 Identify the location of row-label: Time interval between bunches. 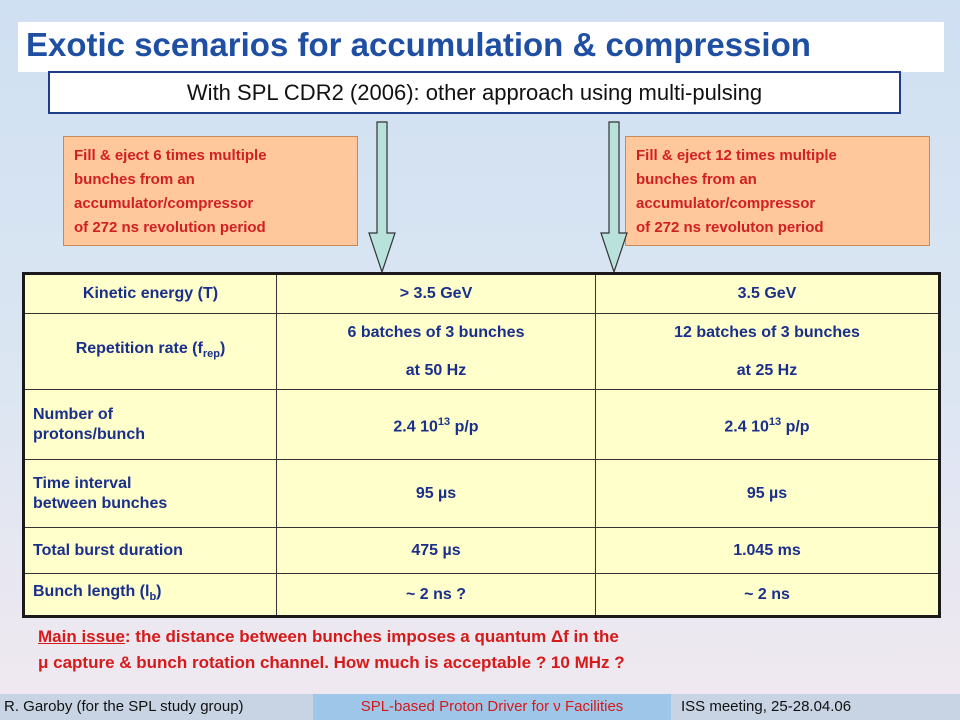
(150, 493).